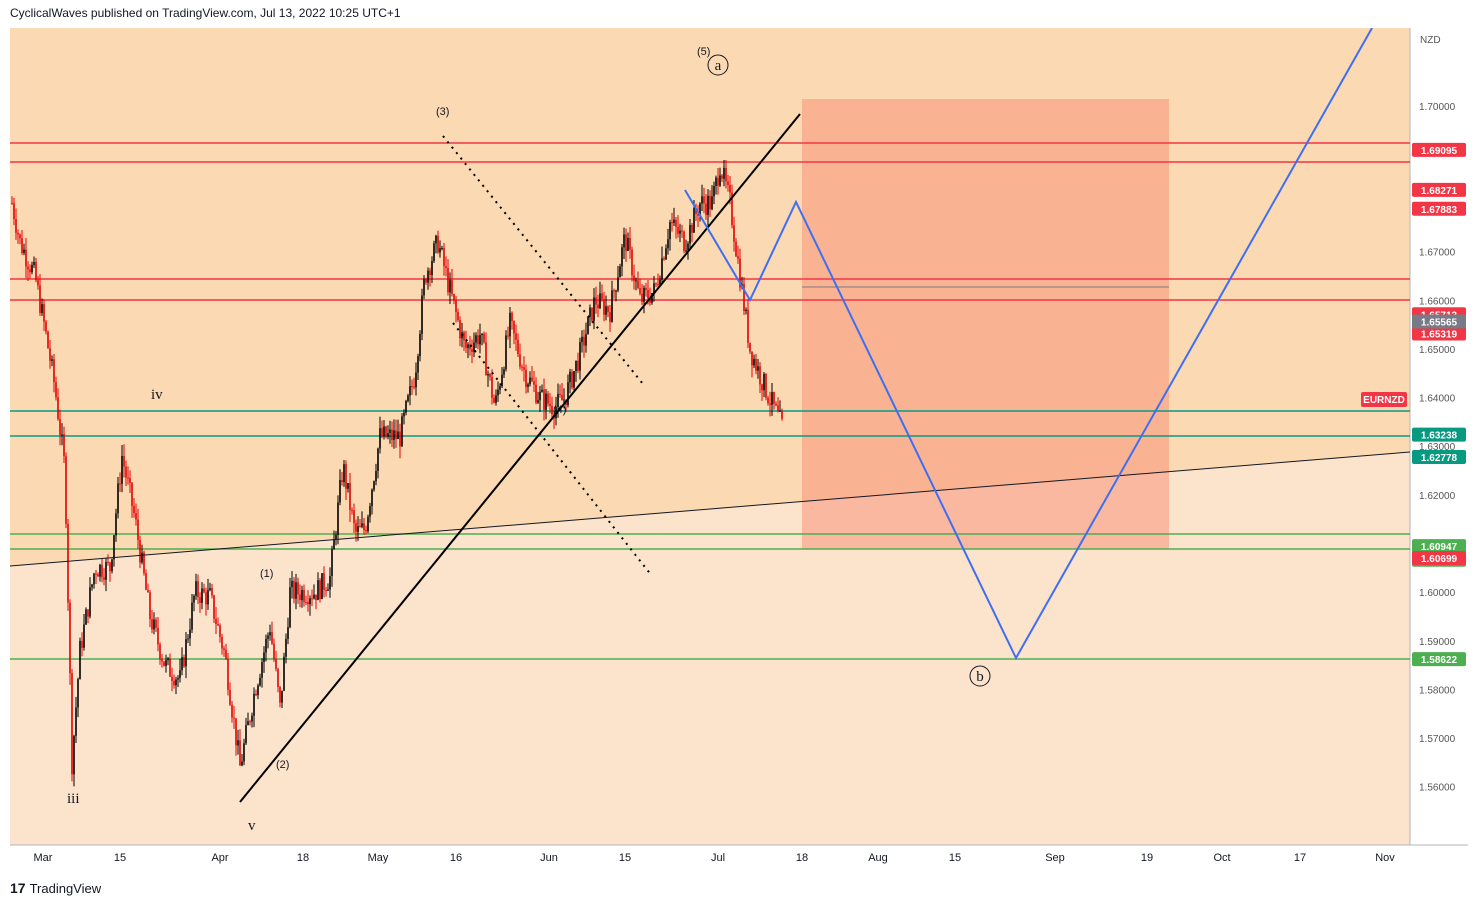  I want to click on symbol-tag: EURNZD, so click(1384, 399).